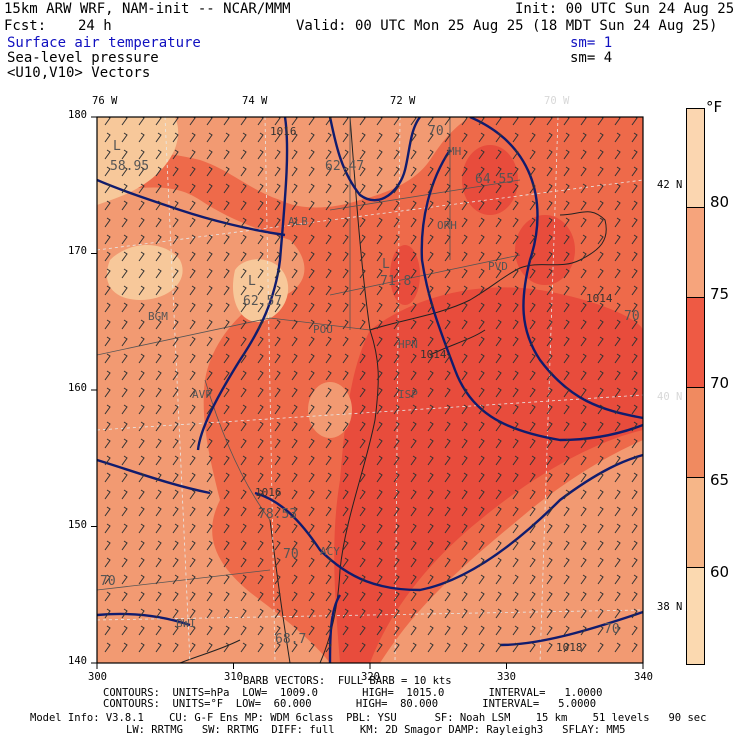  Describe the element at coordinates (695, 386) in the screenshot. I see `colorbar` at that location.